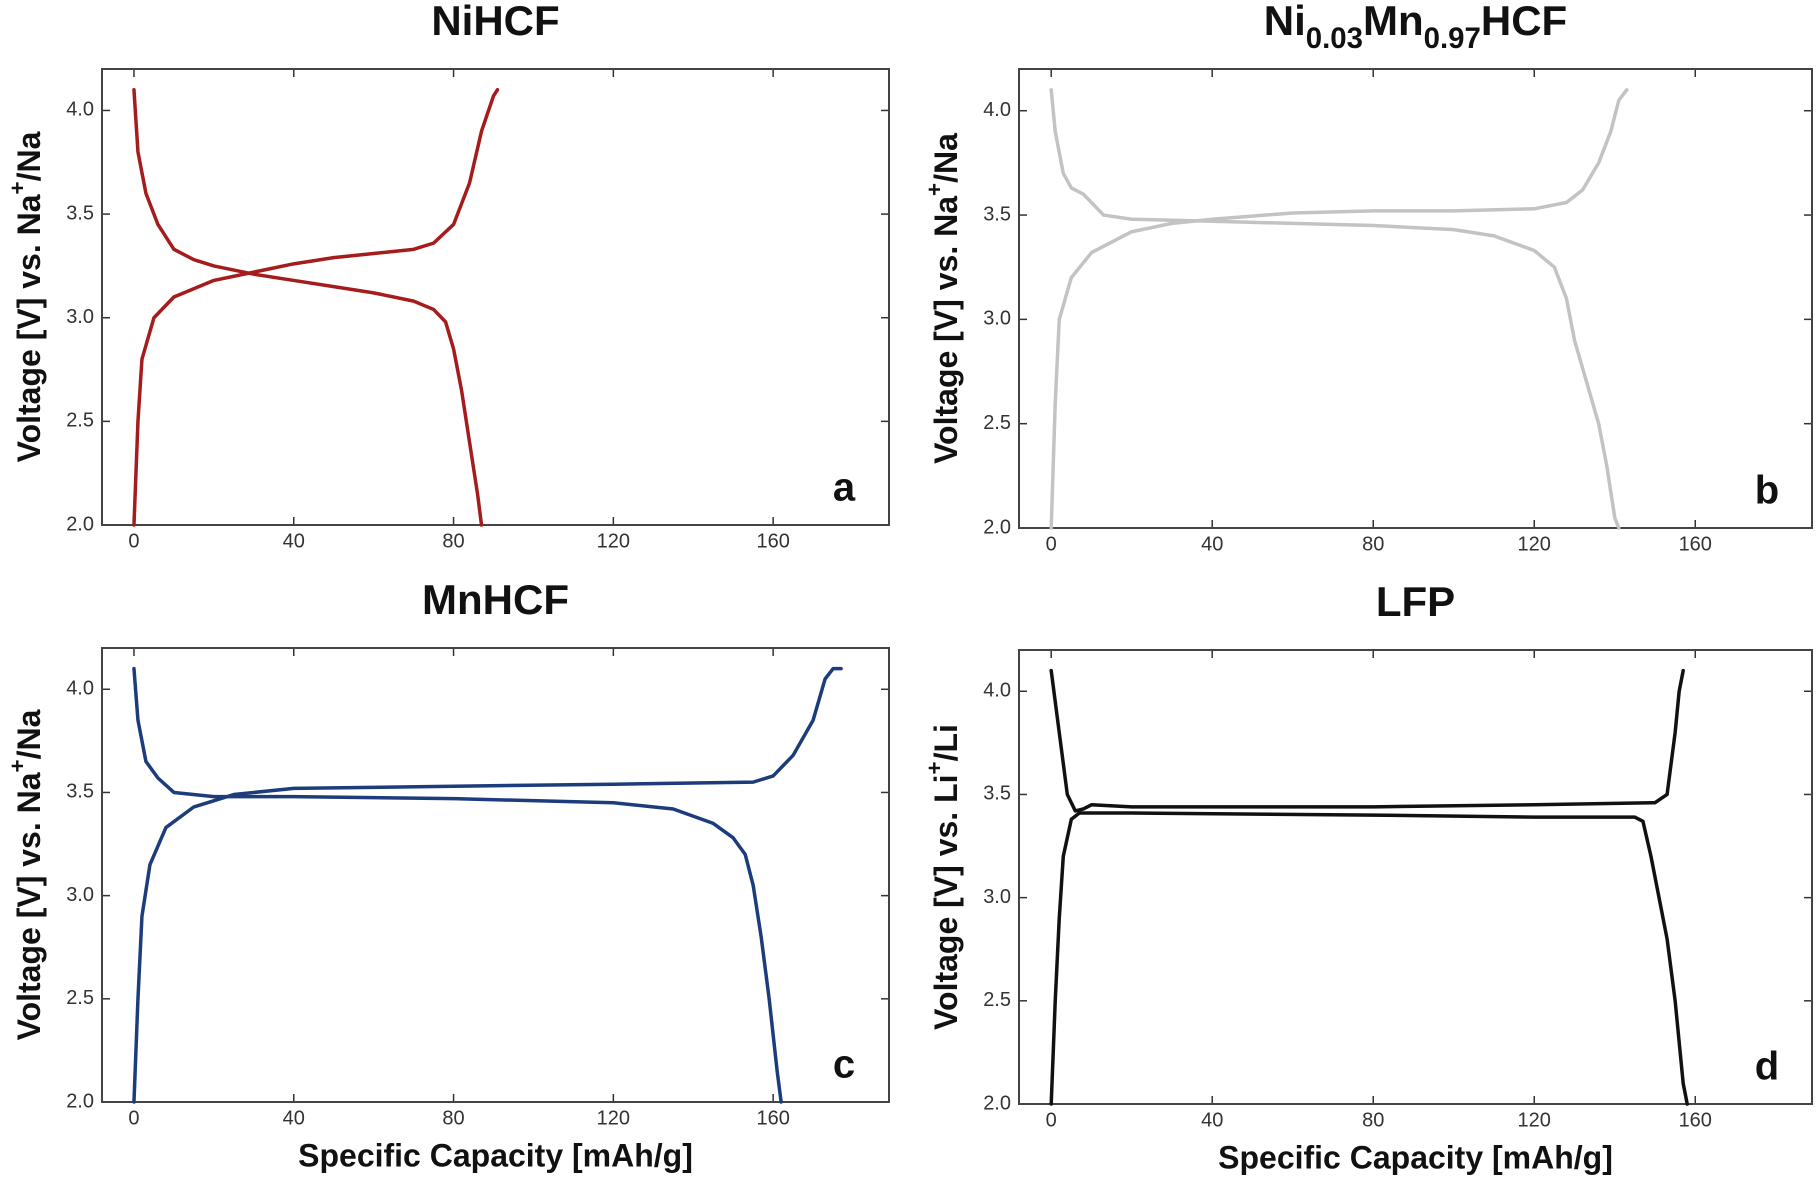 This screenshot has height=1190, width=1816. Describe the element at coordinates (844, 488) in the screenshot. I see `panel-letter: a` at that location.